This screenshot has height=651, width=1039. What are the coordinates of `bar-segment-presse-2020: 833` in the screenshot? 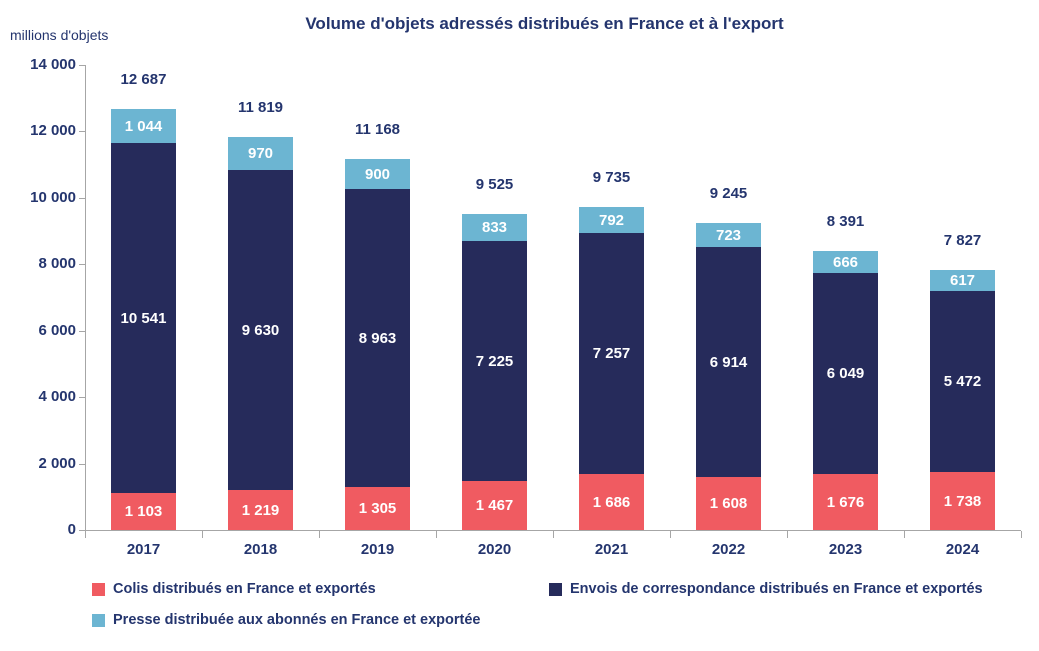 It's located at (494, 227).